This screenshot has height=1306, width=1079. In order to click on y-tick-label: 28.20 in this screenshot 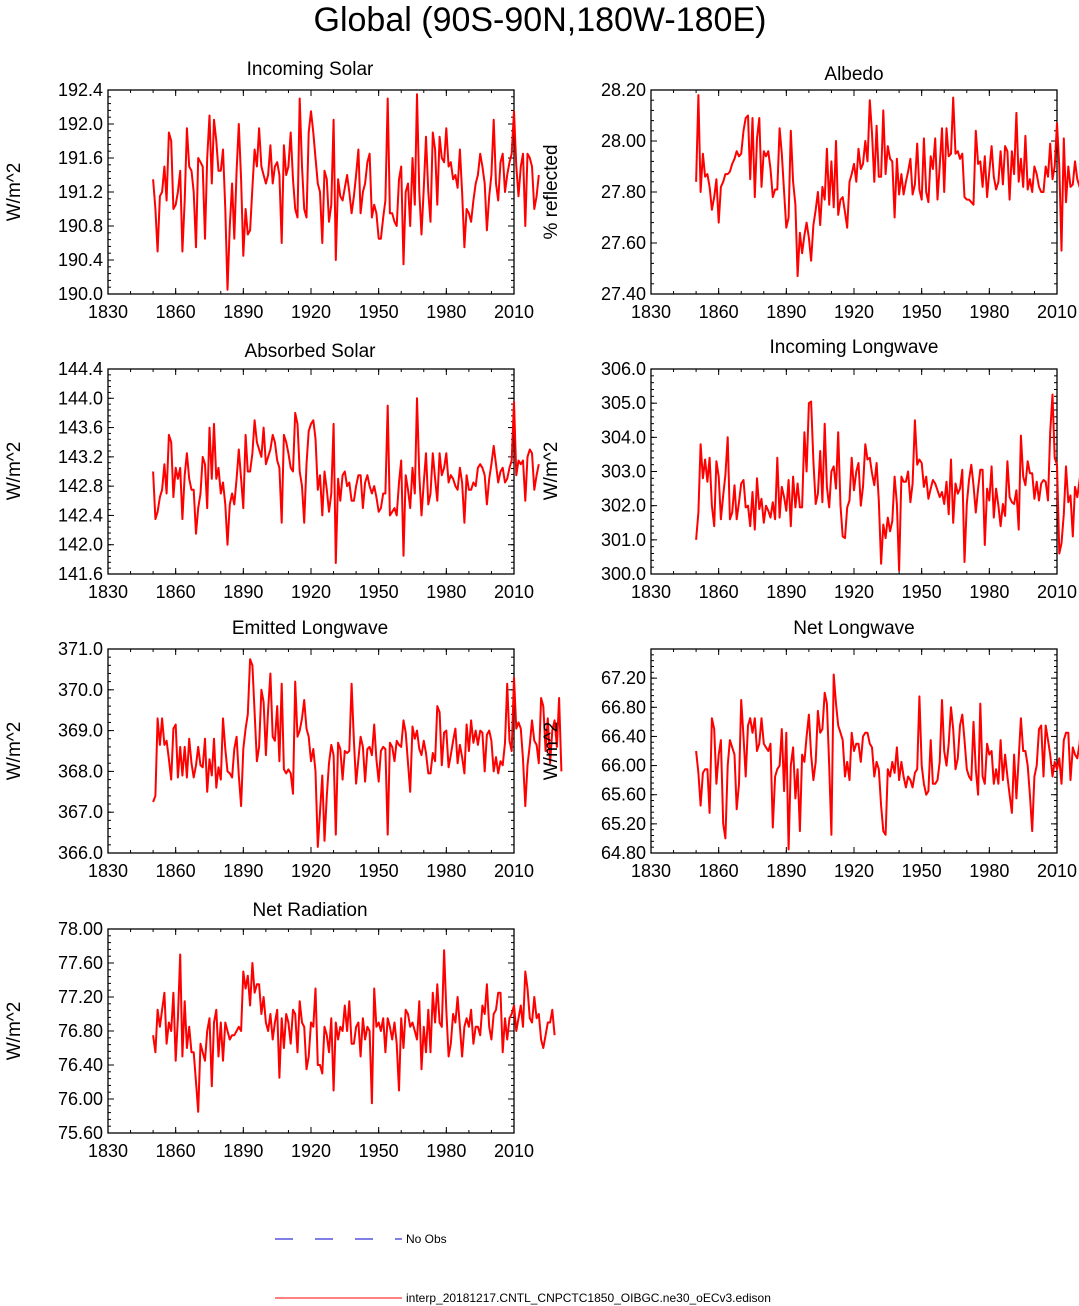, I will do `click(623, 90)`.